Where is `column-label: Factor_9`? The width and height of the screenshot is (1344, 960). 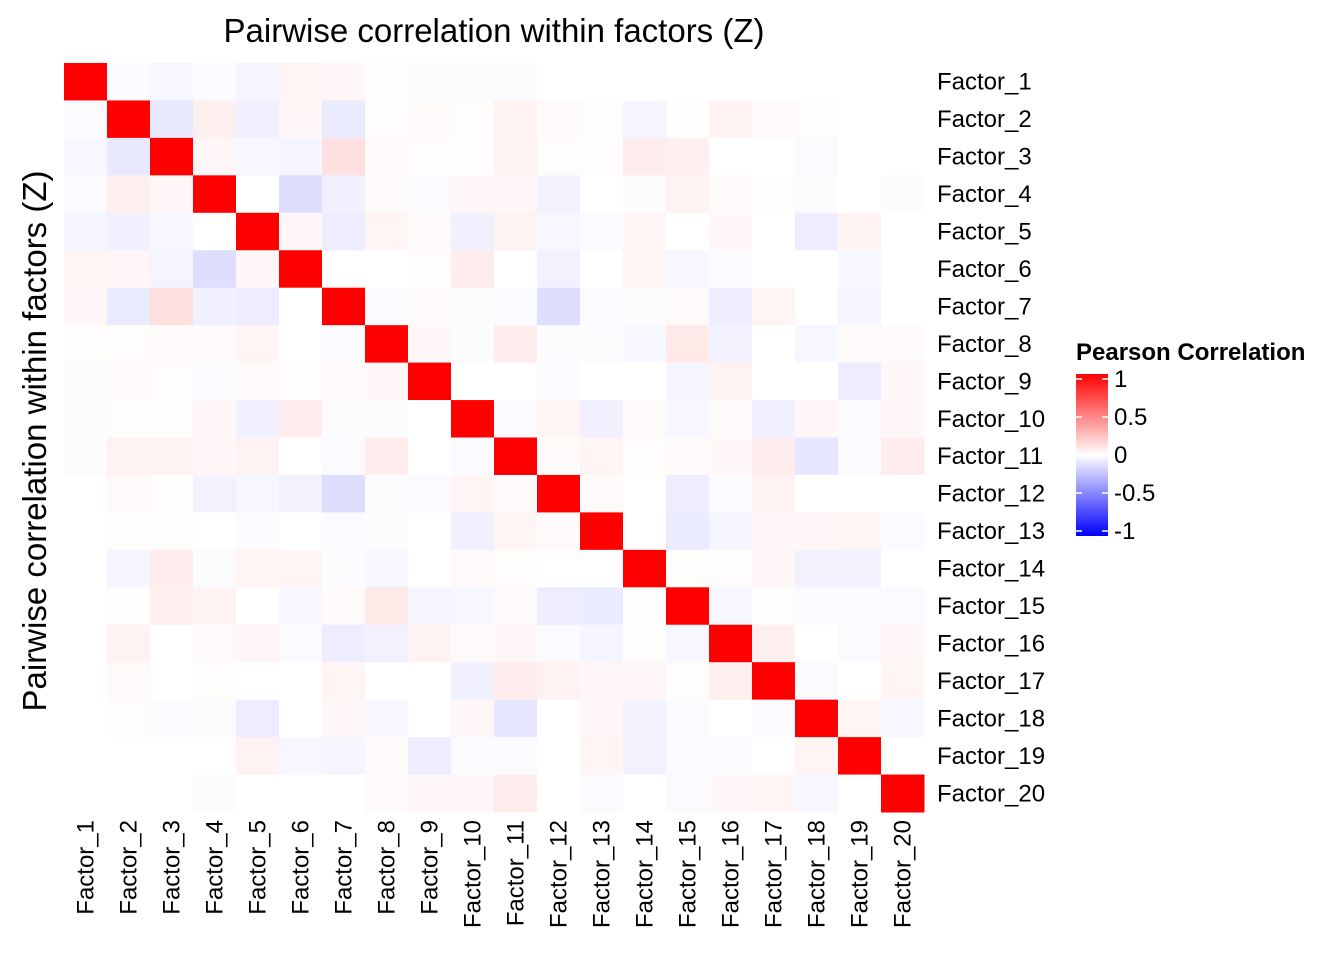 column-label: Factor_9 is located at coordinates (430, 867).